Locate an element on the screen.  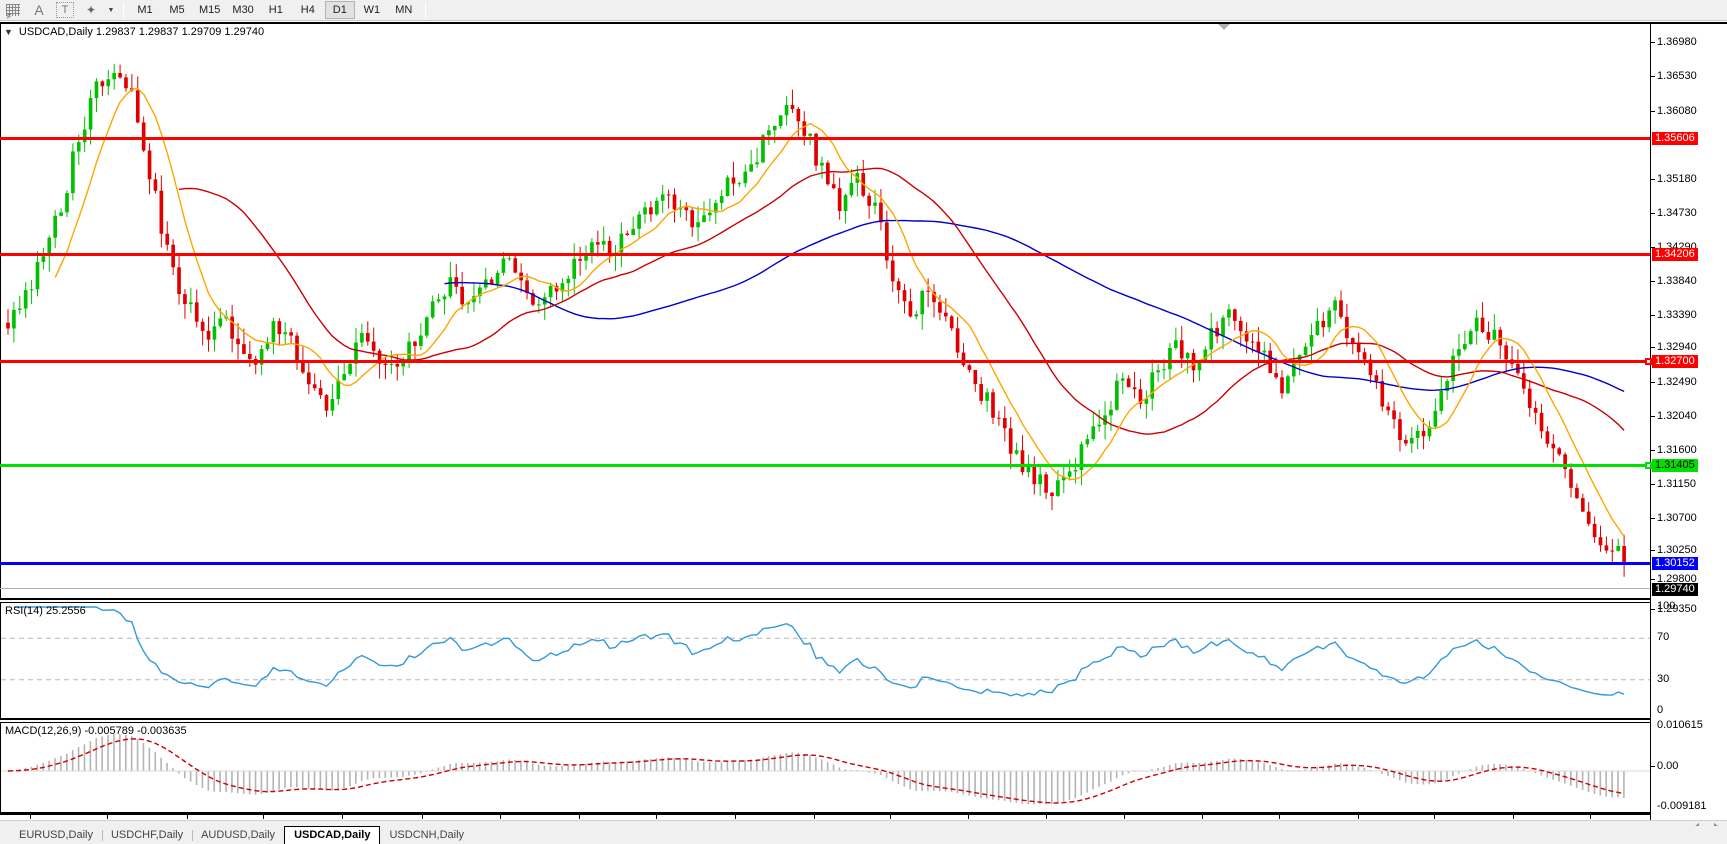
resistance-1-line is located at coordinates (825, 138).